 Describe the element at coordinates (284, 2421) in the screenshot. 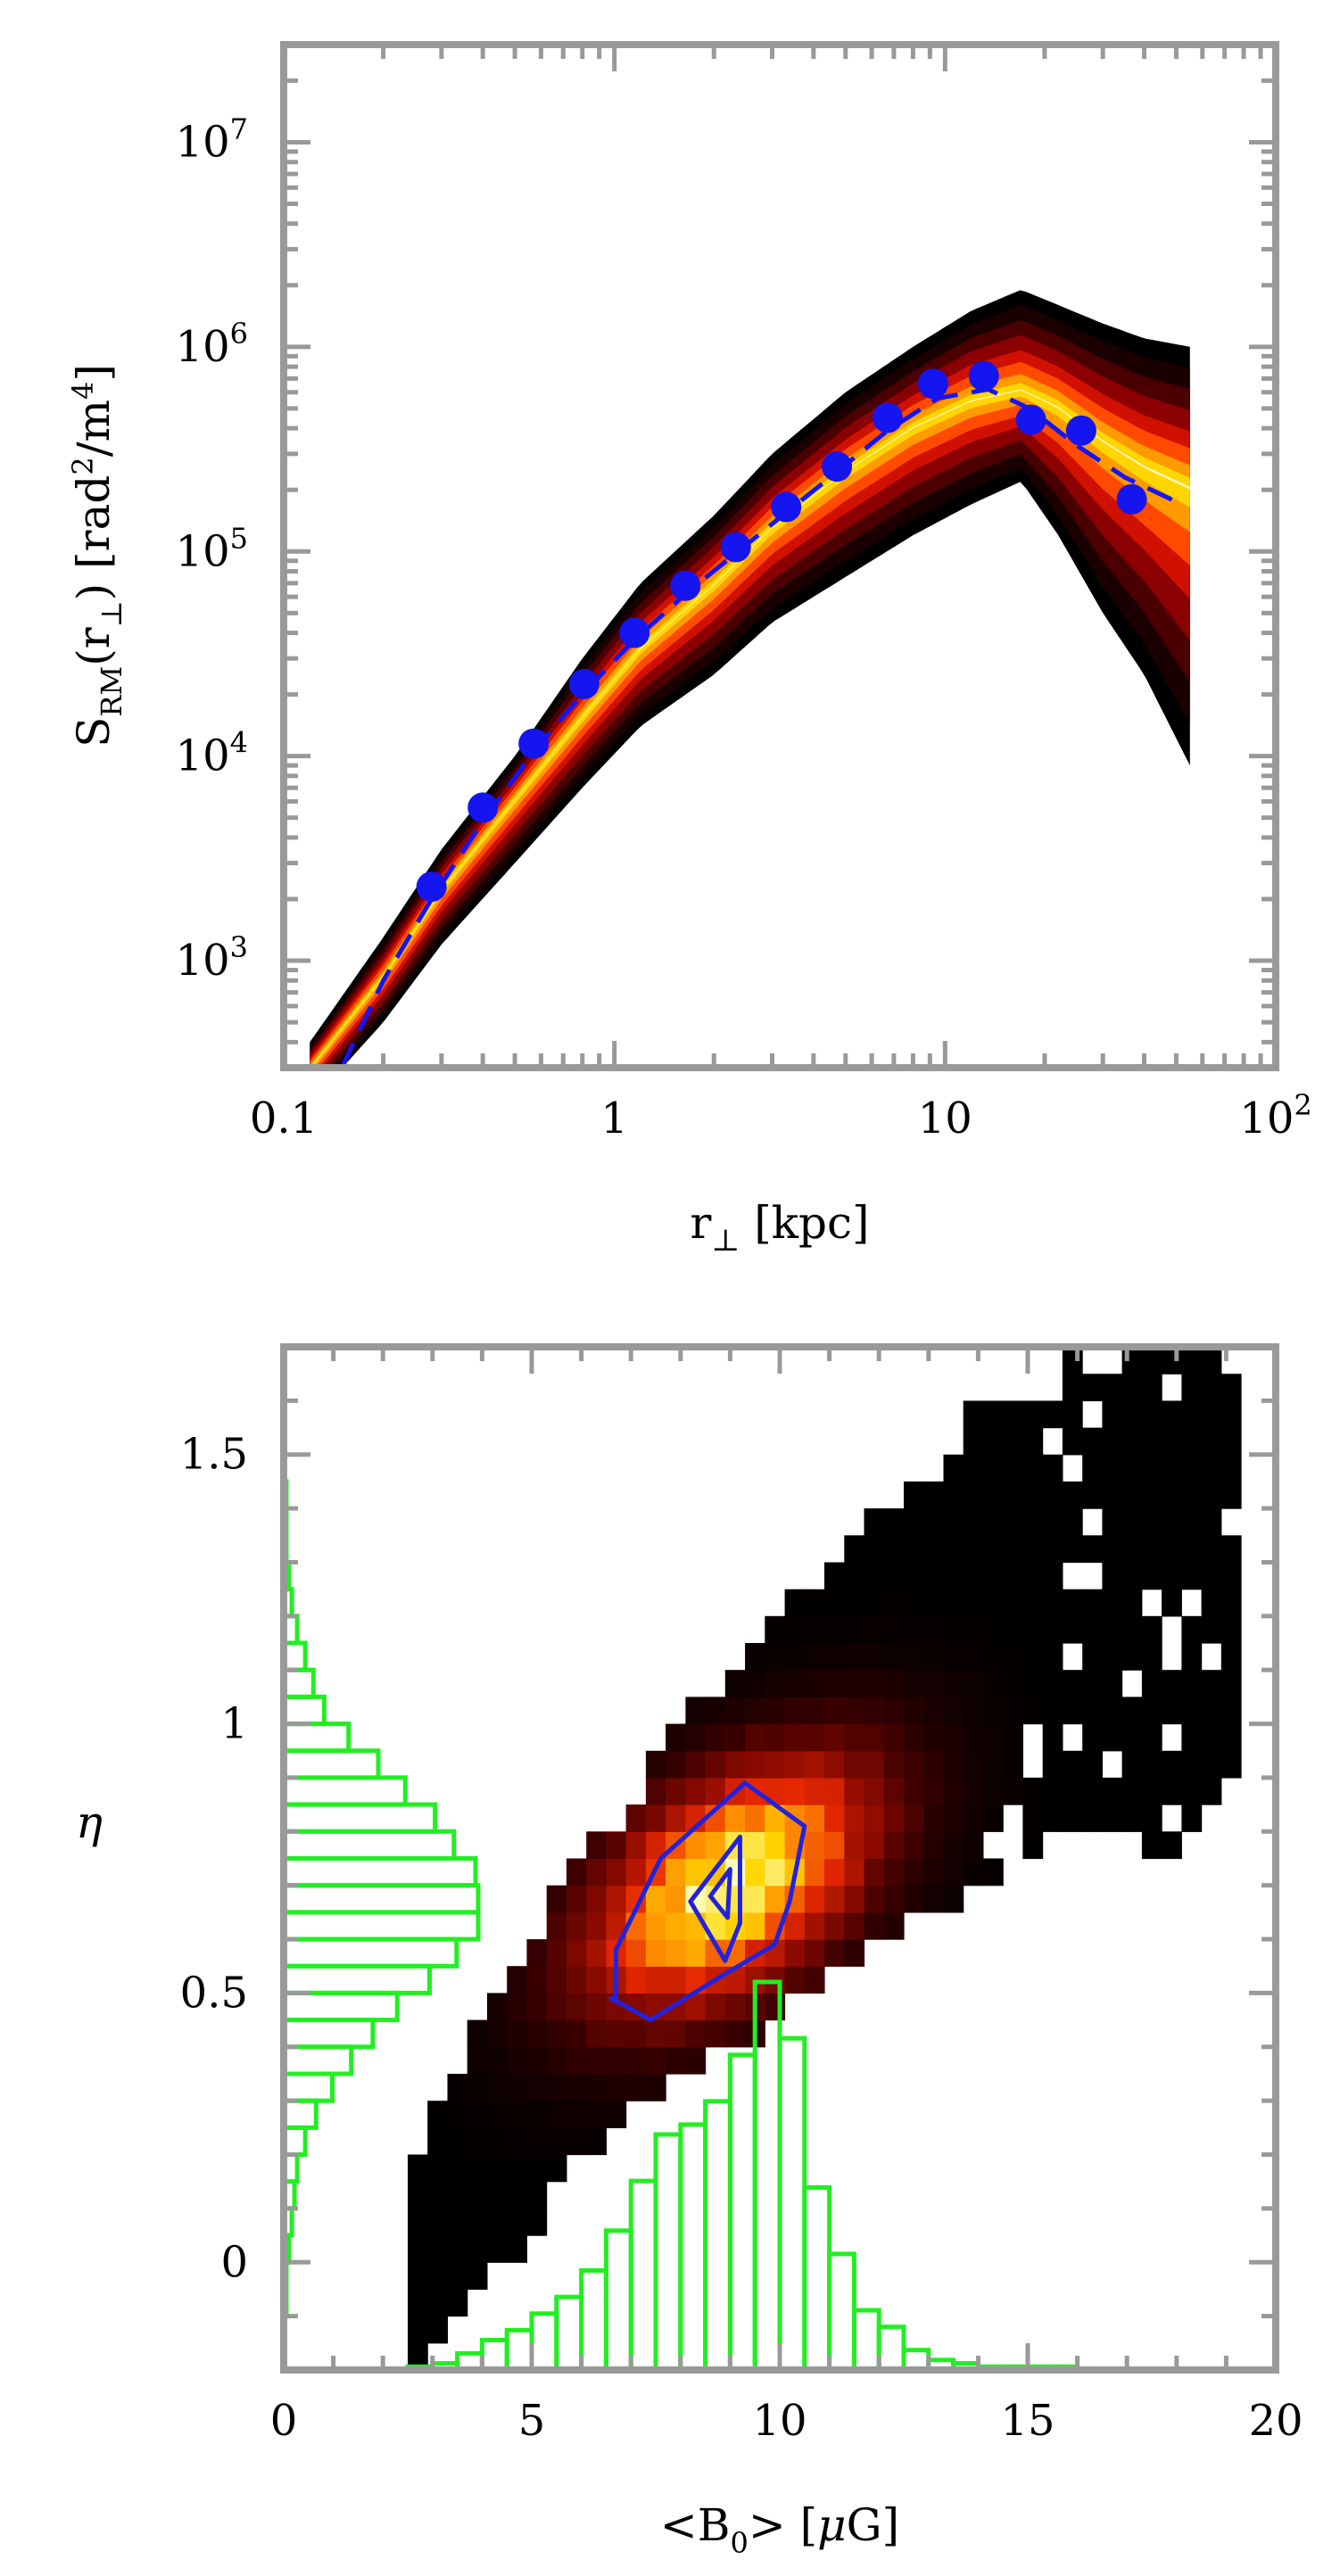

I see `x-tick-label: 0` at that location.